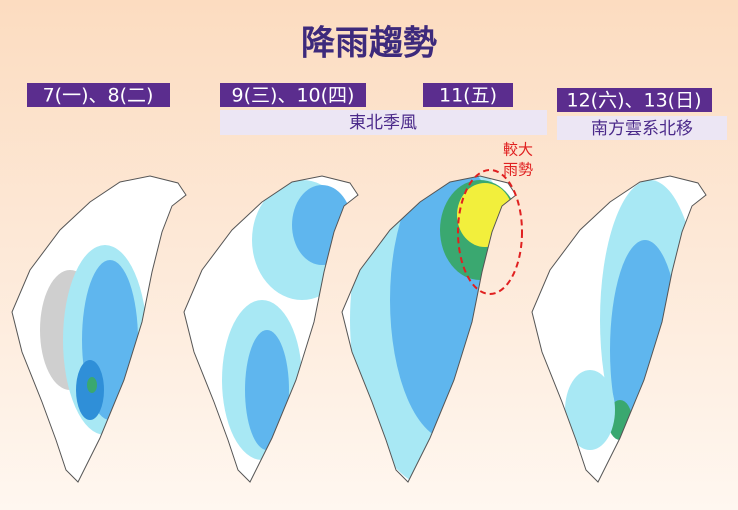 This screenshot has height=510, width=738. I want to click on note-label: 南方雲系北移, so click(642, 129).